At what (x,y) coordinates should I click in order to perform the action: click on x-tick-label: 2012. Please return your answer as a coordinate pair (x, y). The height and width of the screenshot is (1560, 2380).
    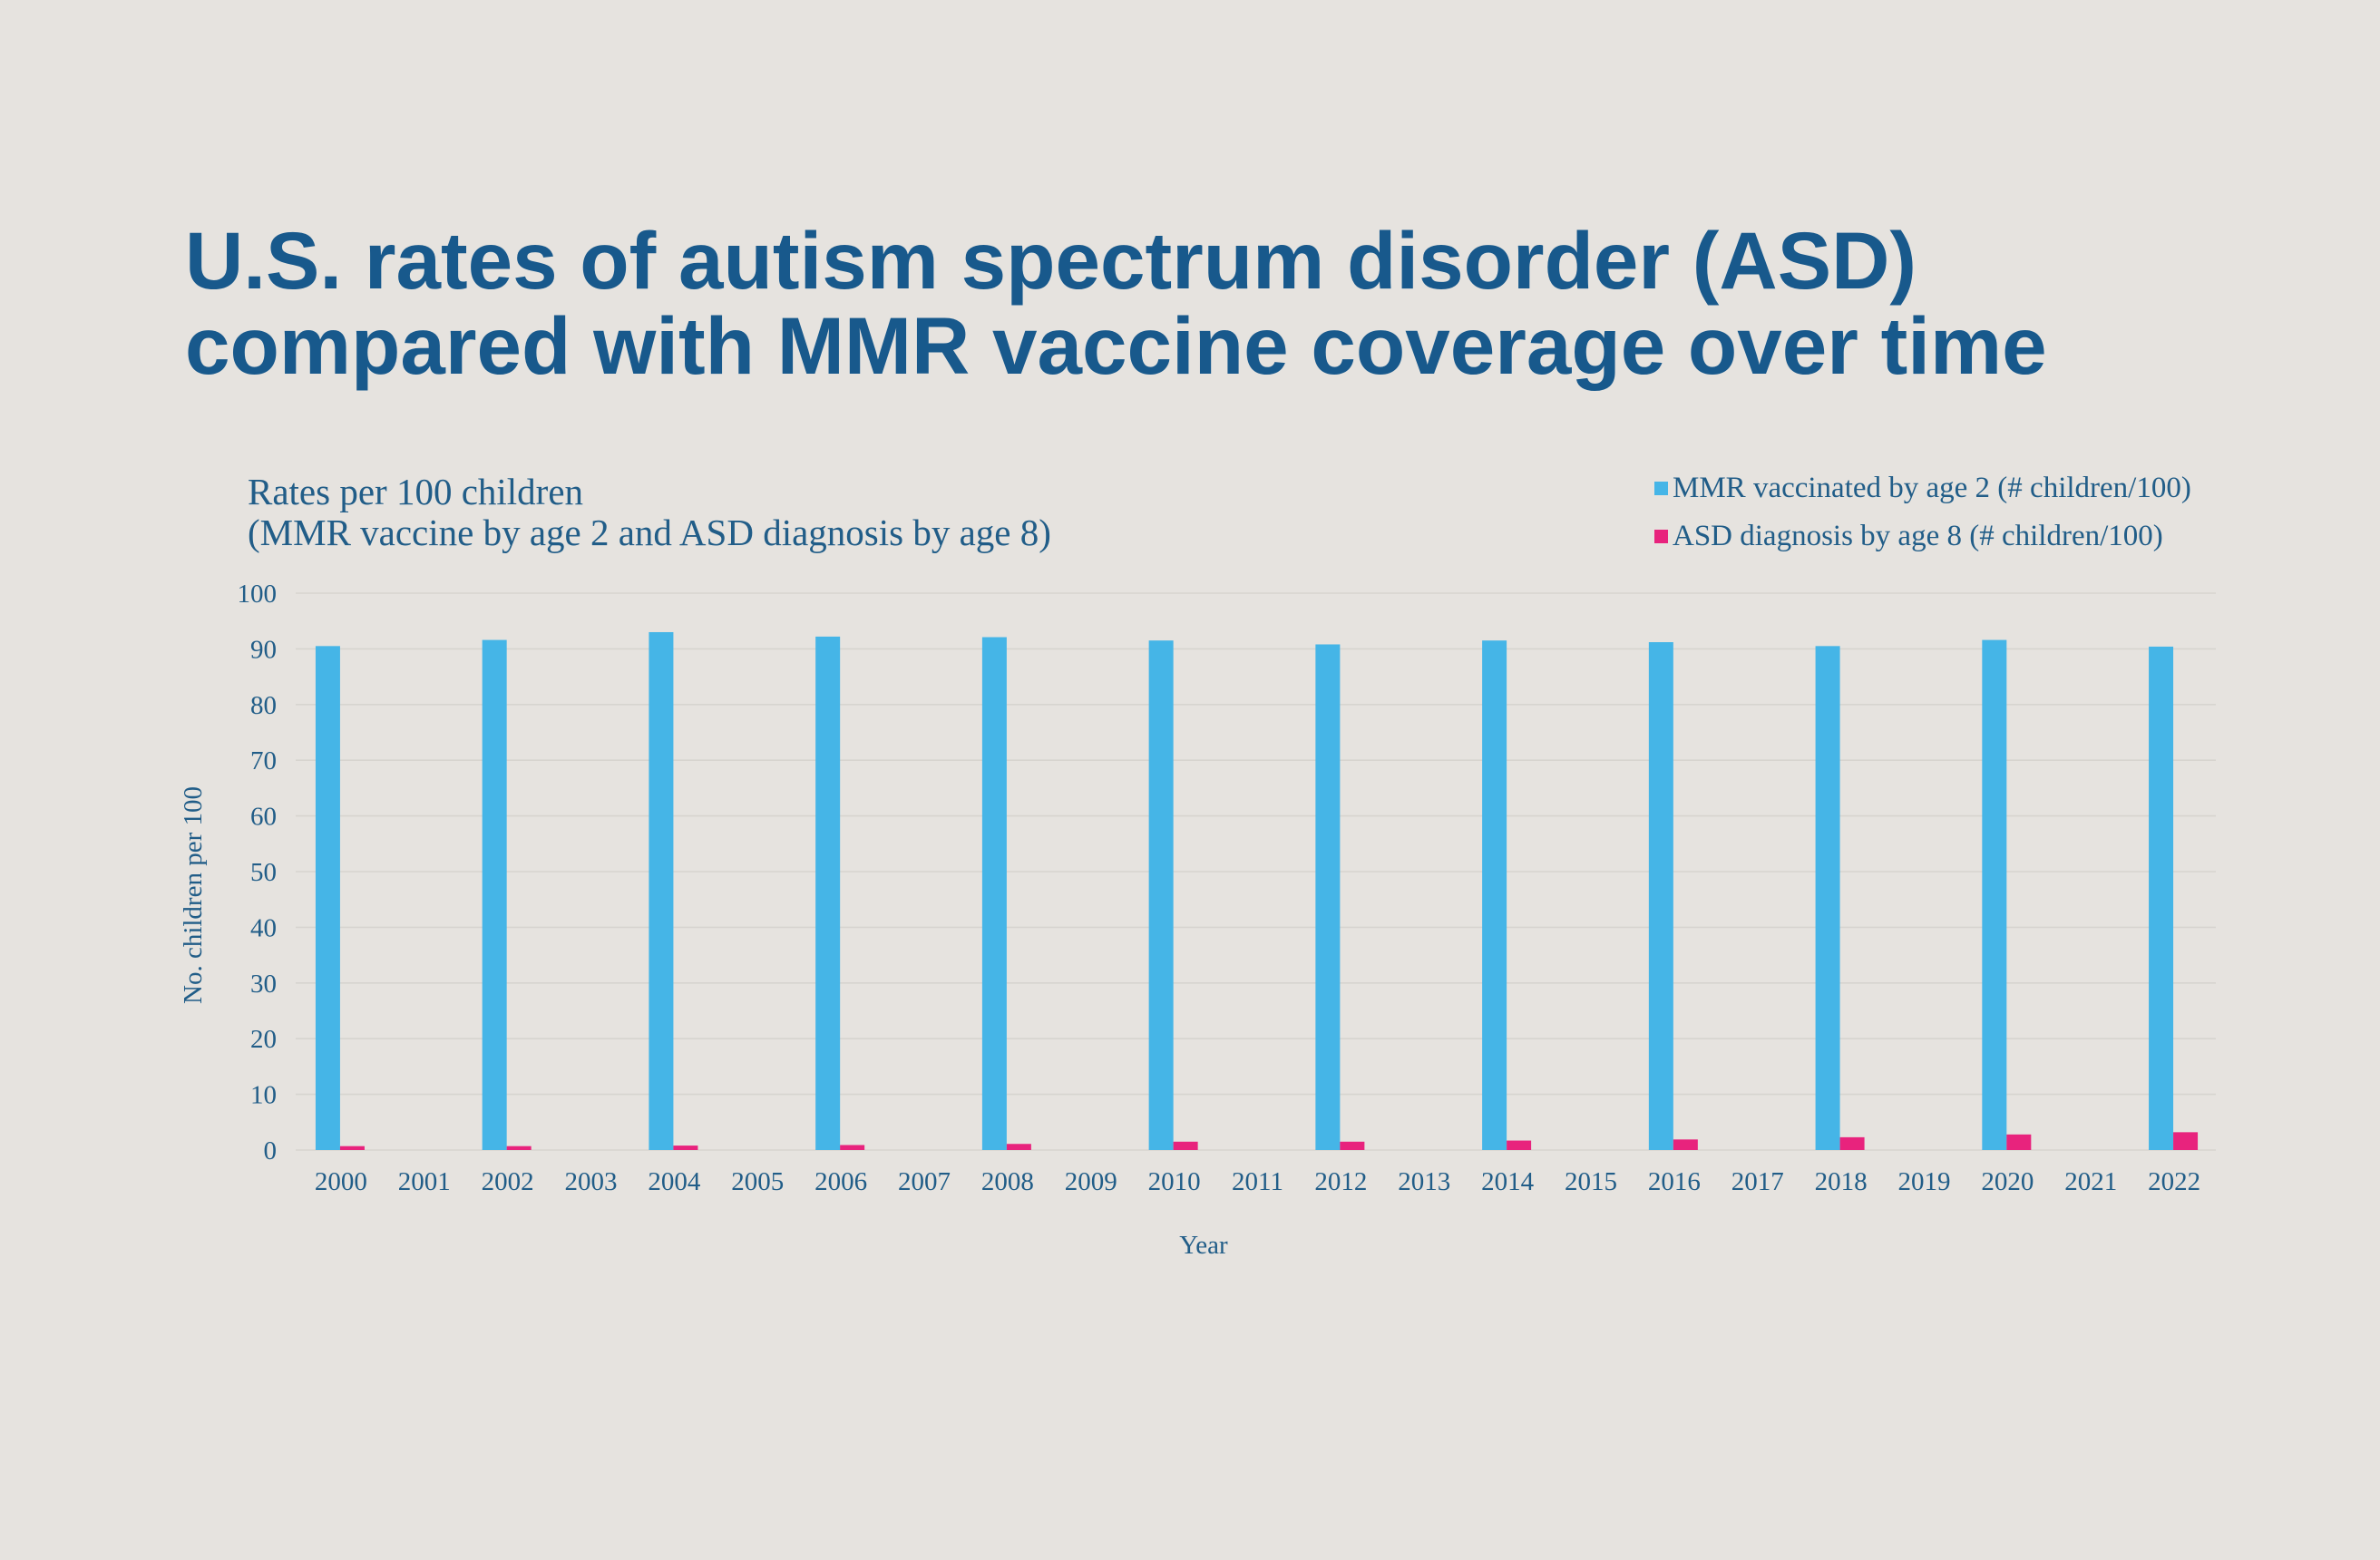
    Looking at the image, I should click on (1340, 1181).